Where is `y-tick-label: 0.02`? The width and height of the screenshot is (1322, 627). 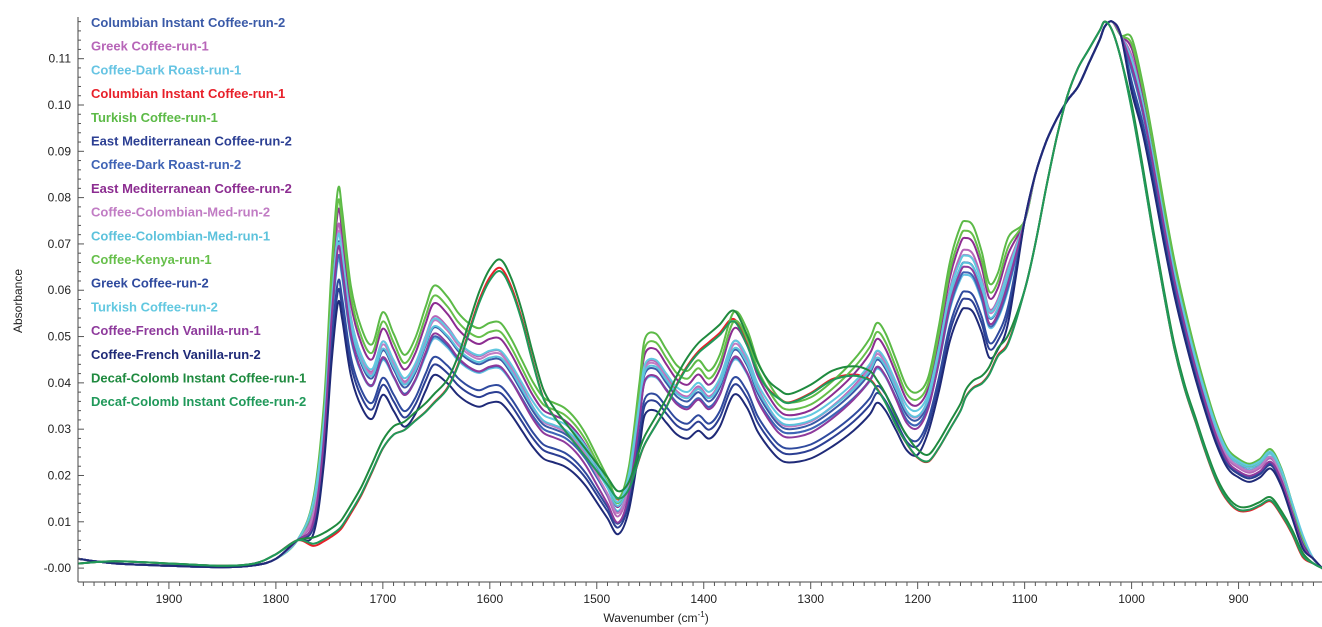 y-tick-label: 0.02 is located at coordinates (60, 475).